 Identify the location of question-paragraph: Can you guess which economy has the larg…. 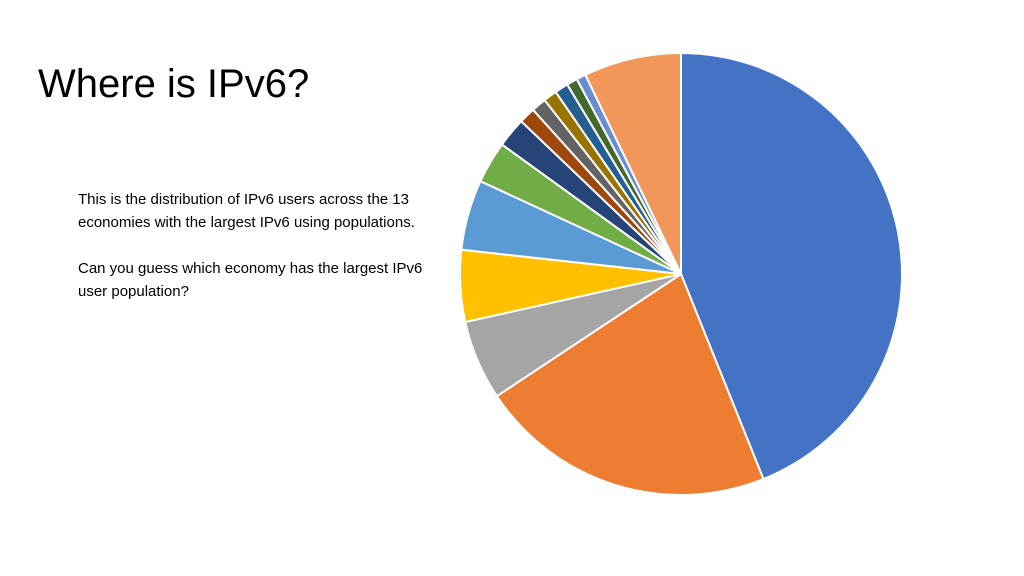
(250, 280).